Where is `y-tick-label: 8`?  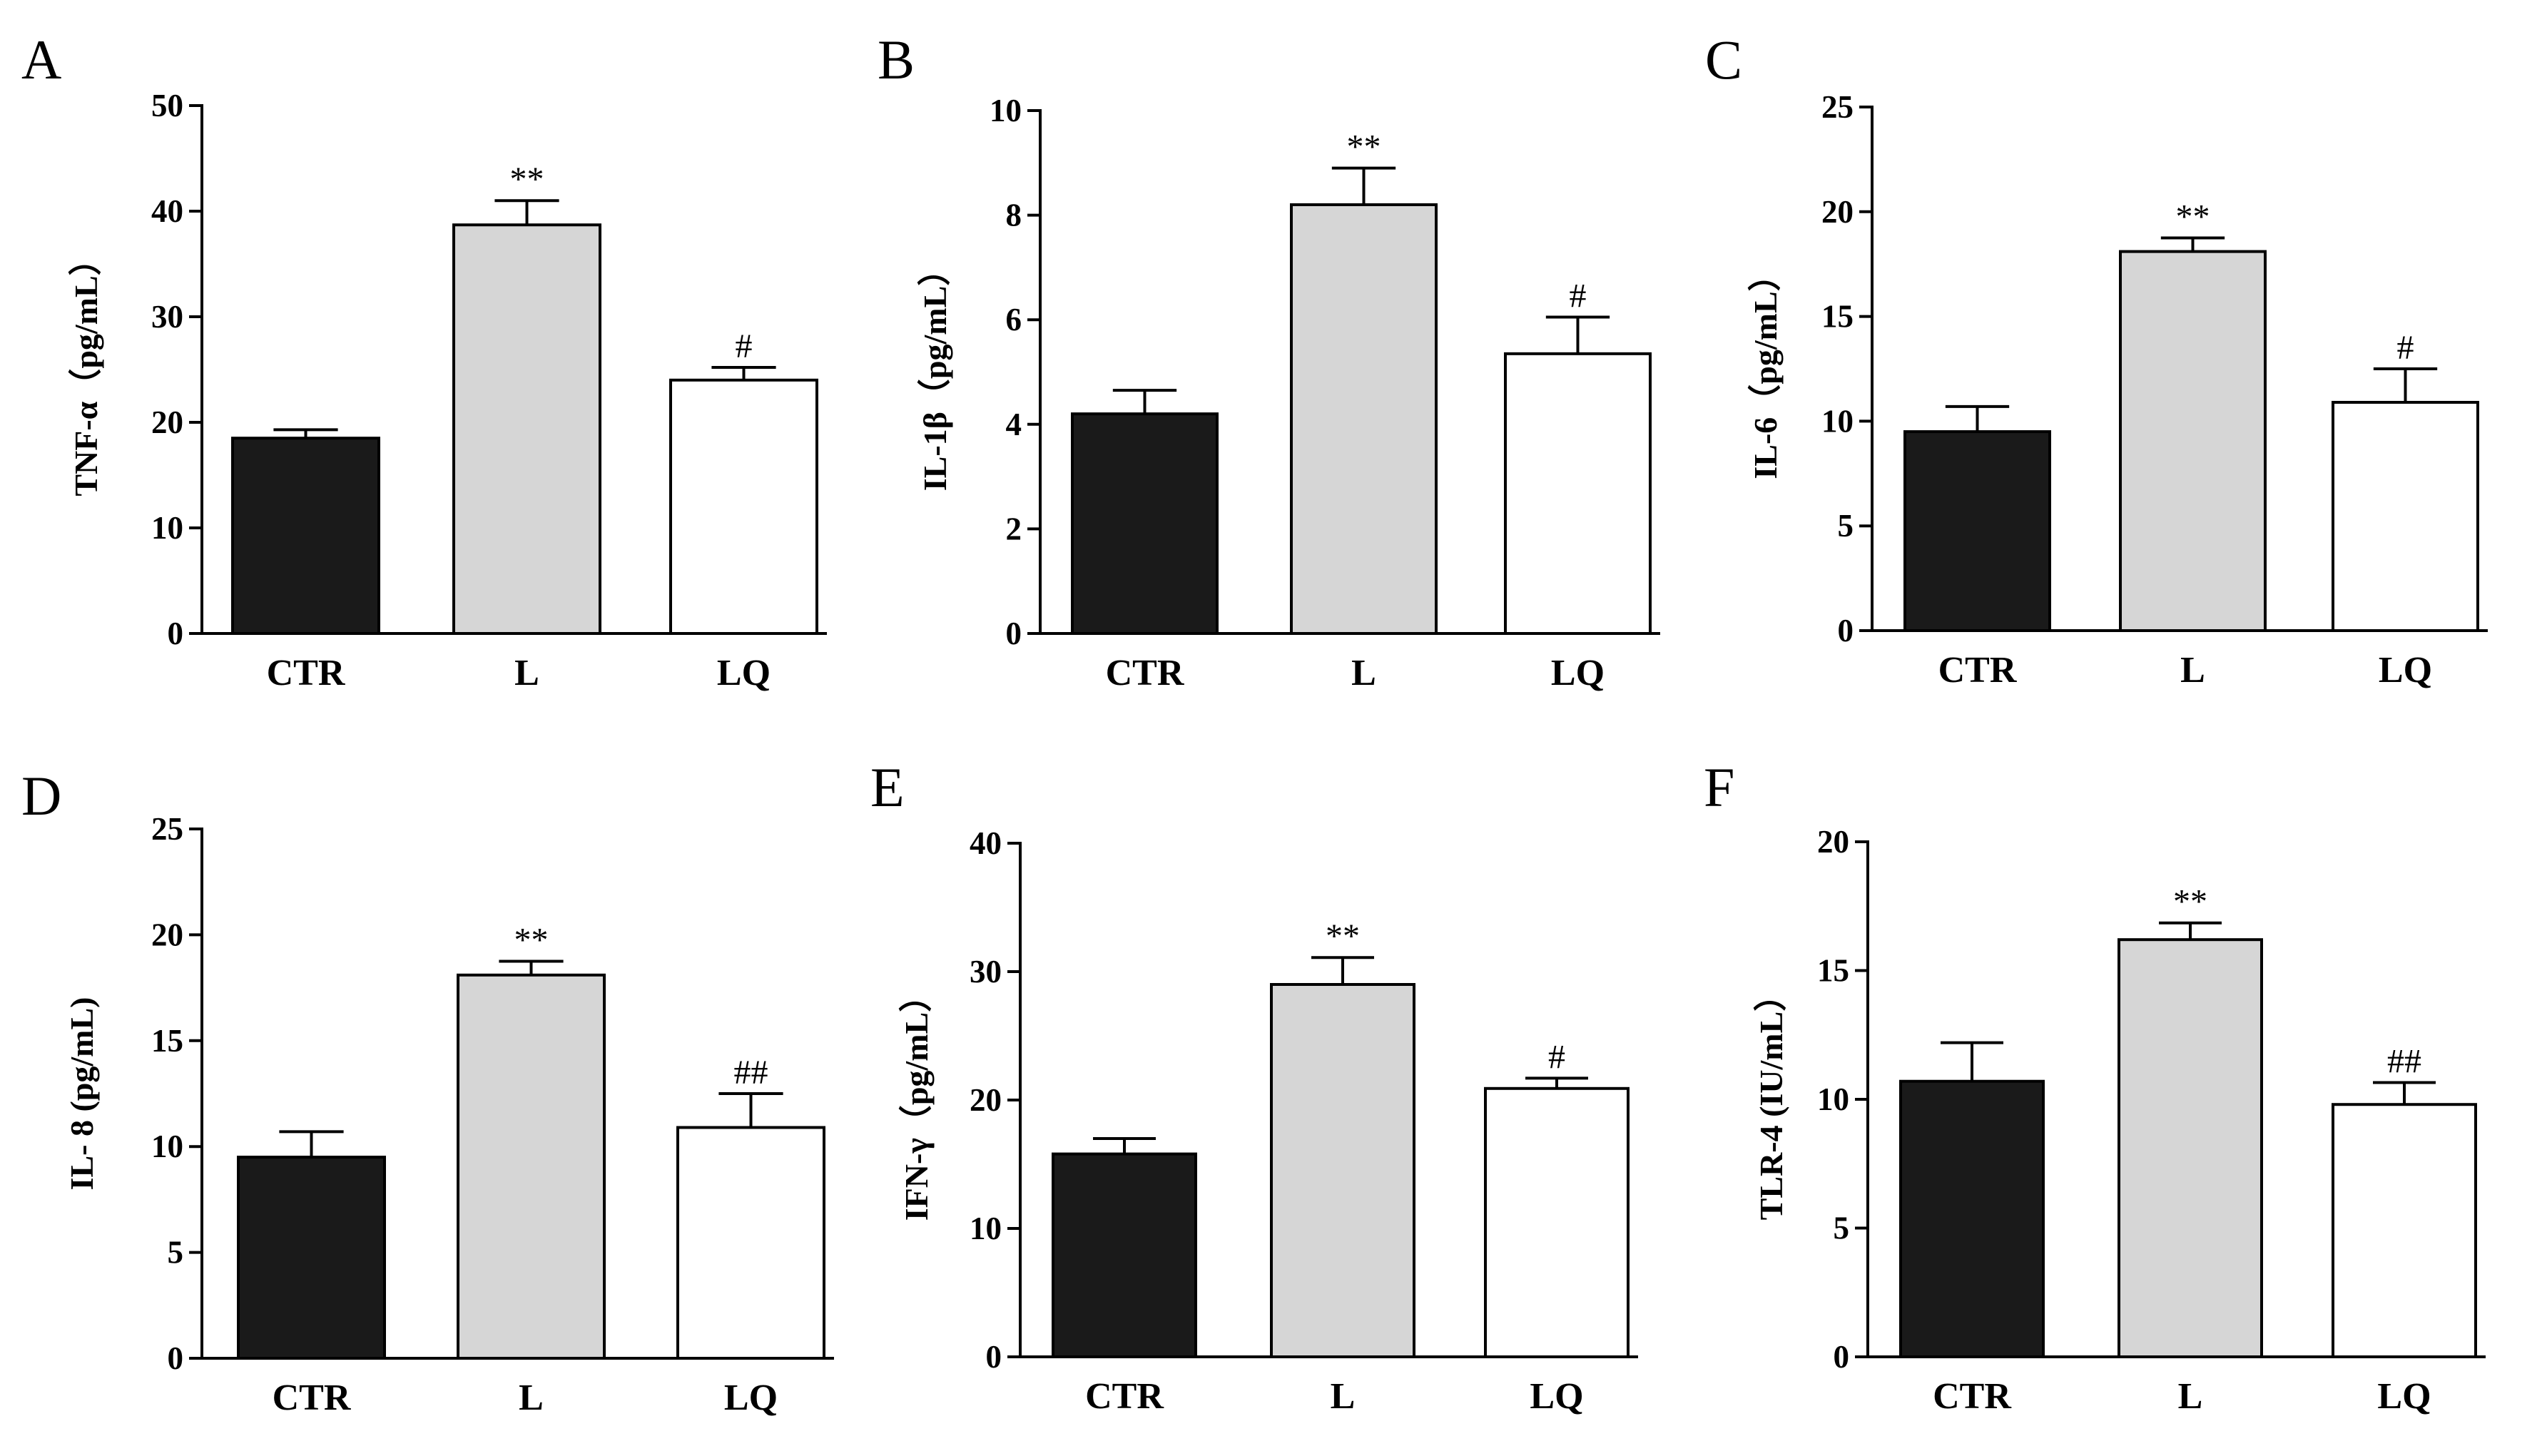
y-tick-label: 8 is located at coordinates (1014, 215).